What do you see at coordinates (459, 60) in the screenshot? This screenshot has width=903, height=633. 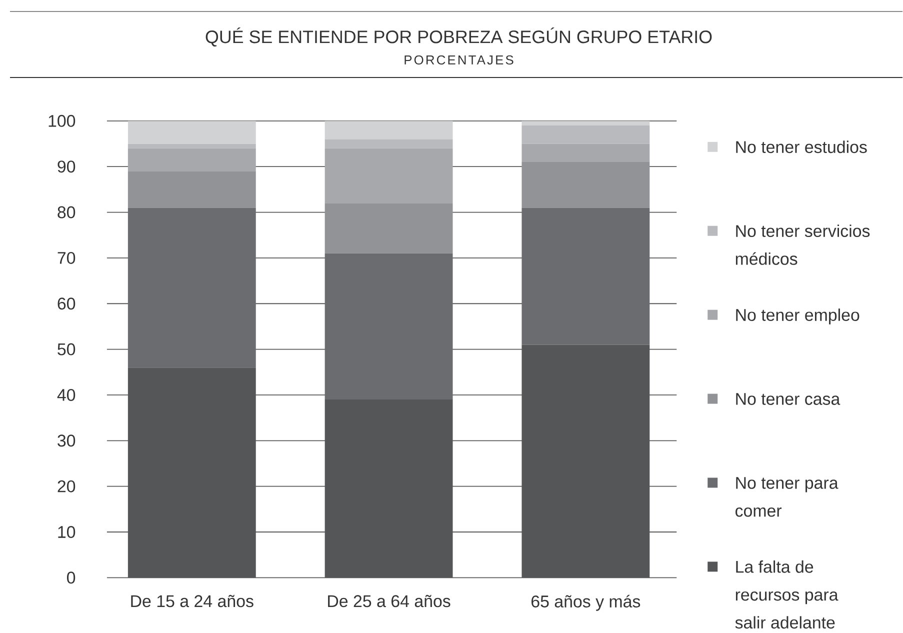 I see `chart-subtitle: PORCENTAJES` at bounding box center [459, 60].